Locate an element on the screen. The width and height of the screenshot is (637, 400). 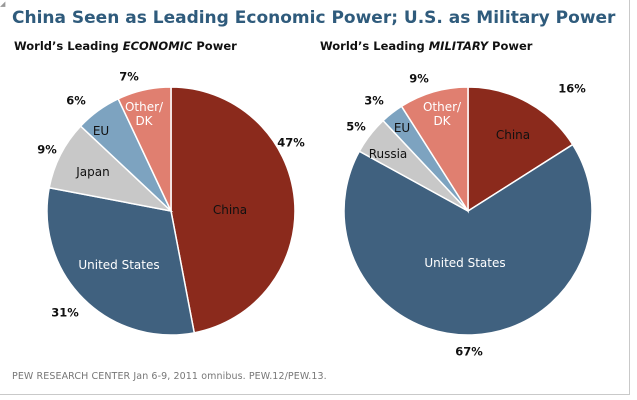
military-chart-title: World’s Leading MILITARY Power is located at coordinates (426, 46).